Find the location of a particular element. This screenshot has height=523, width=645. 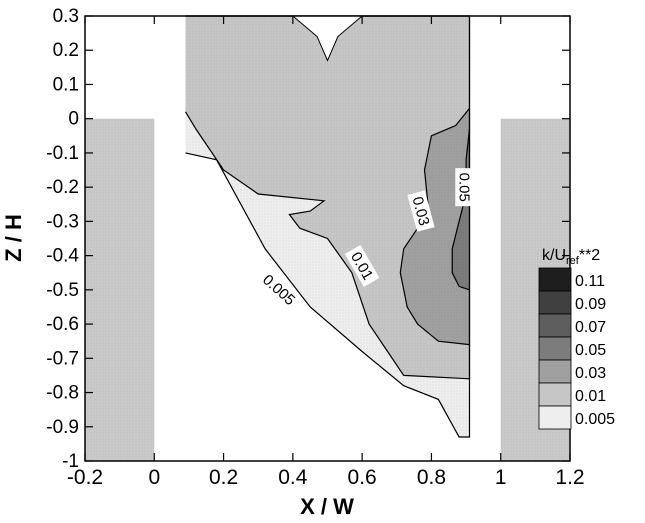

x-tick-label: 1.2 is located at coordinates (569, 477).